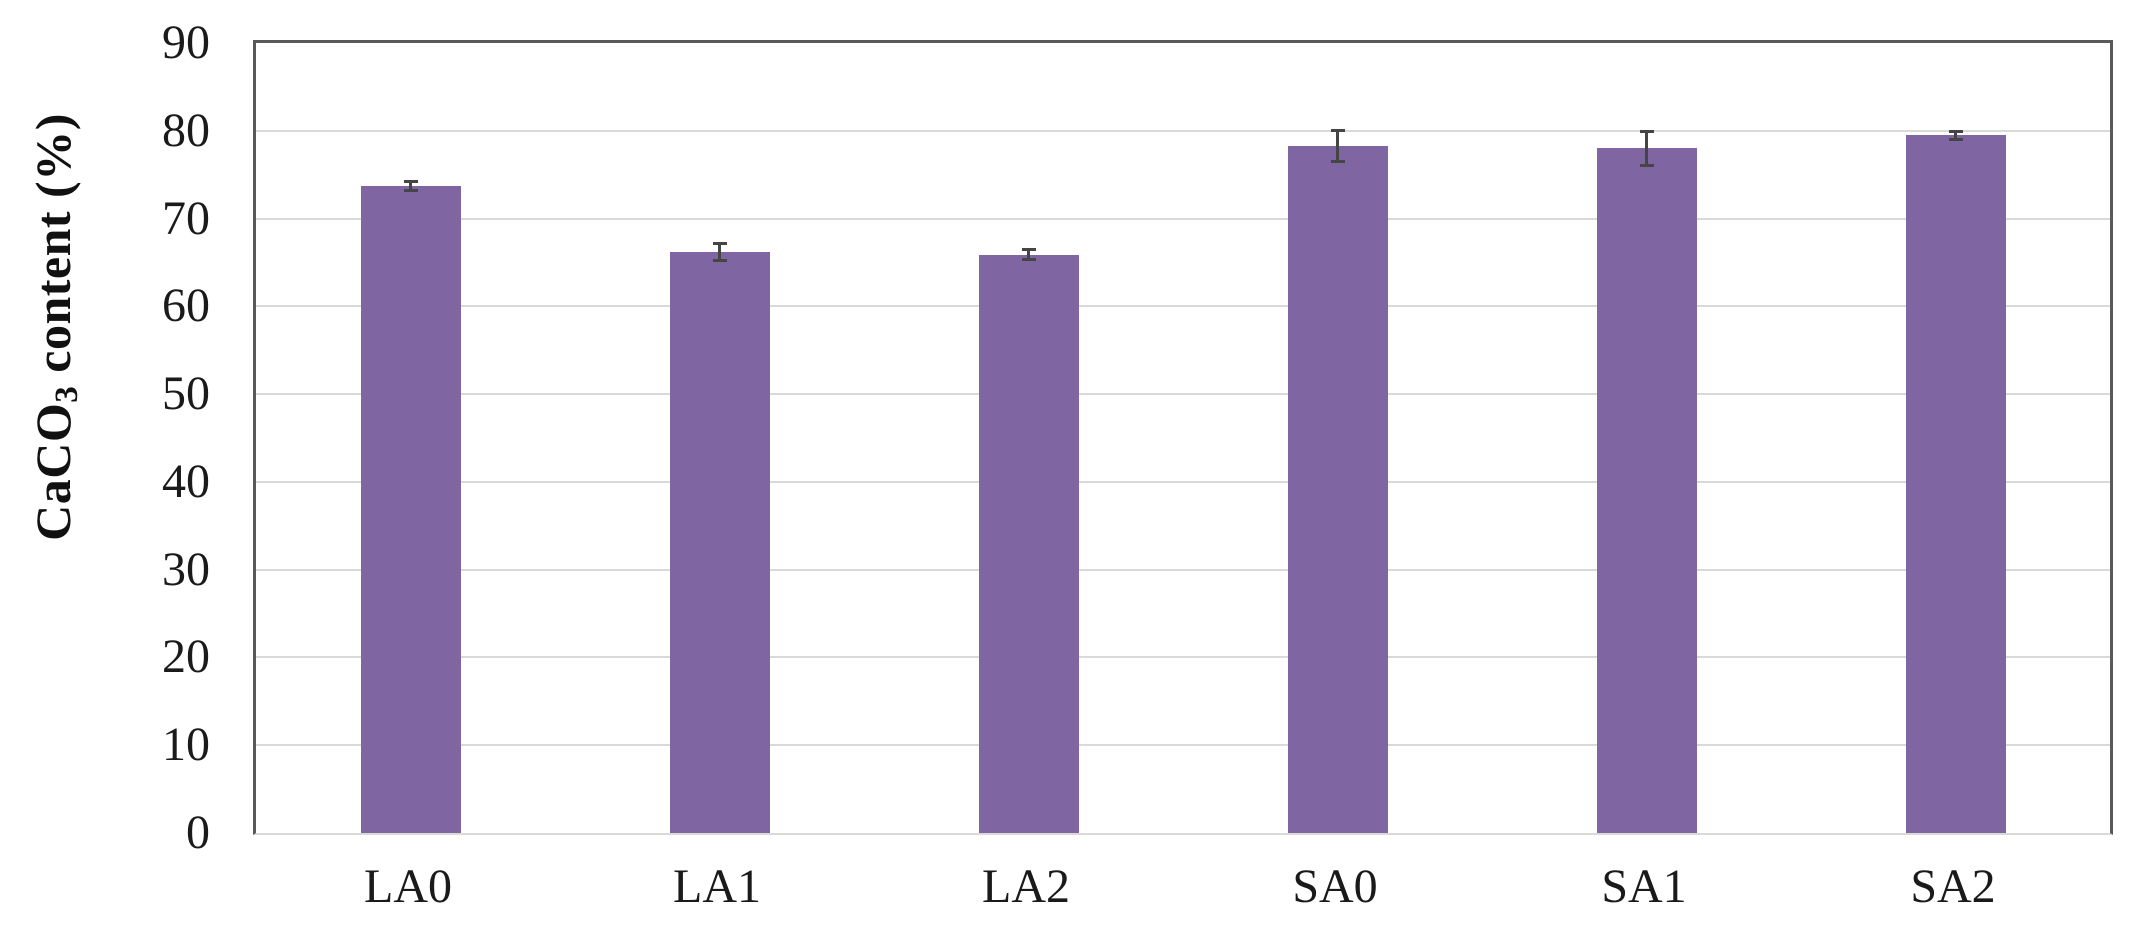 Image resolution: width=2150 pixels, height=928 pixels. I want to click on bar-sa1, so click(1646, 490).